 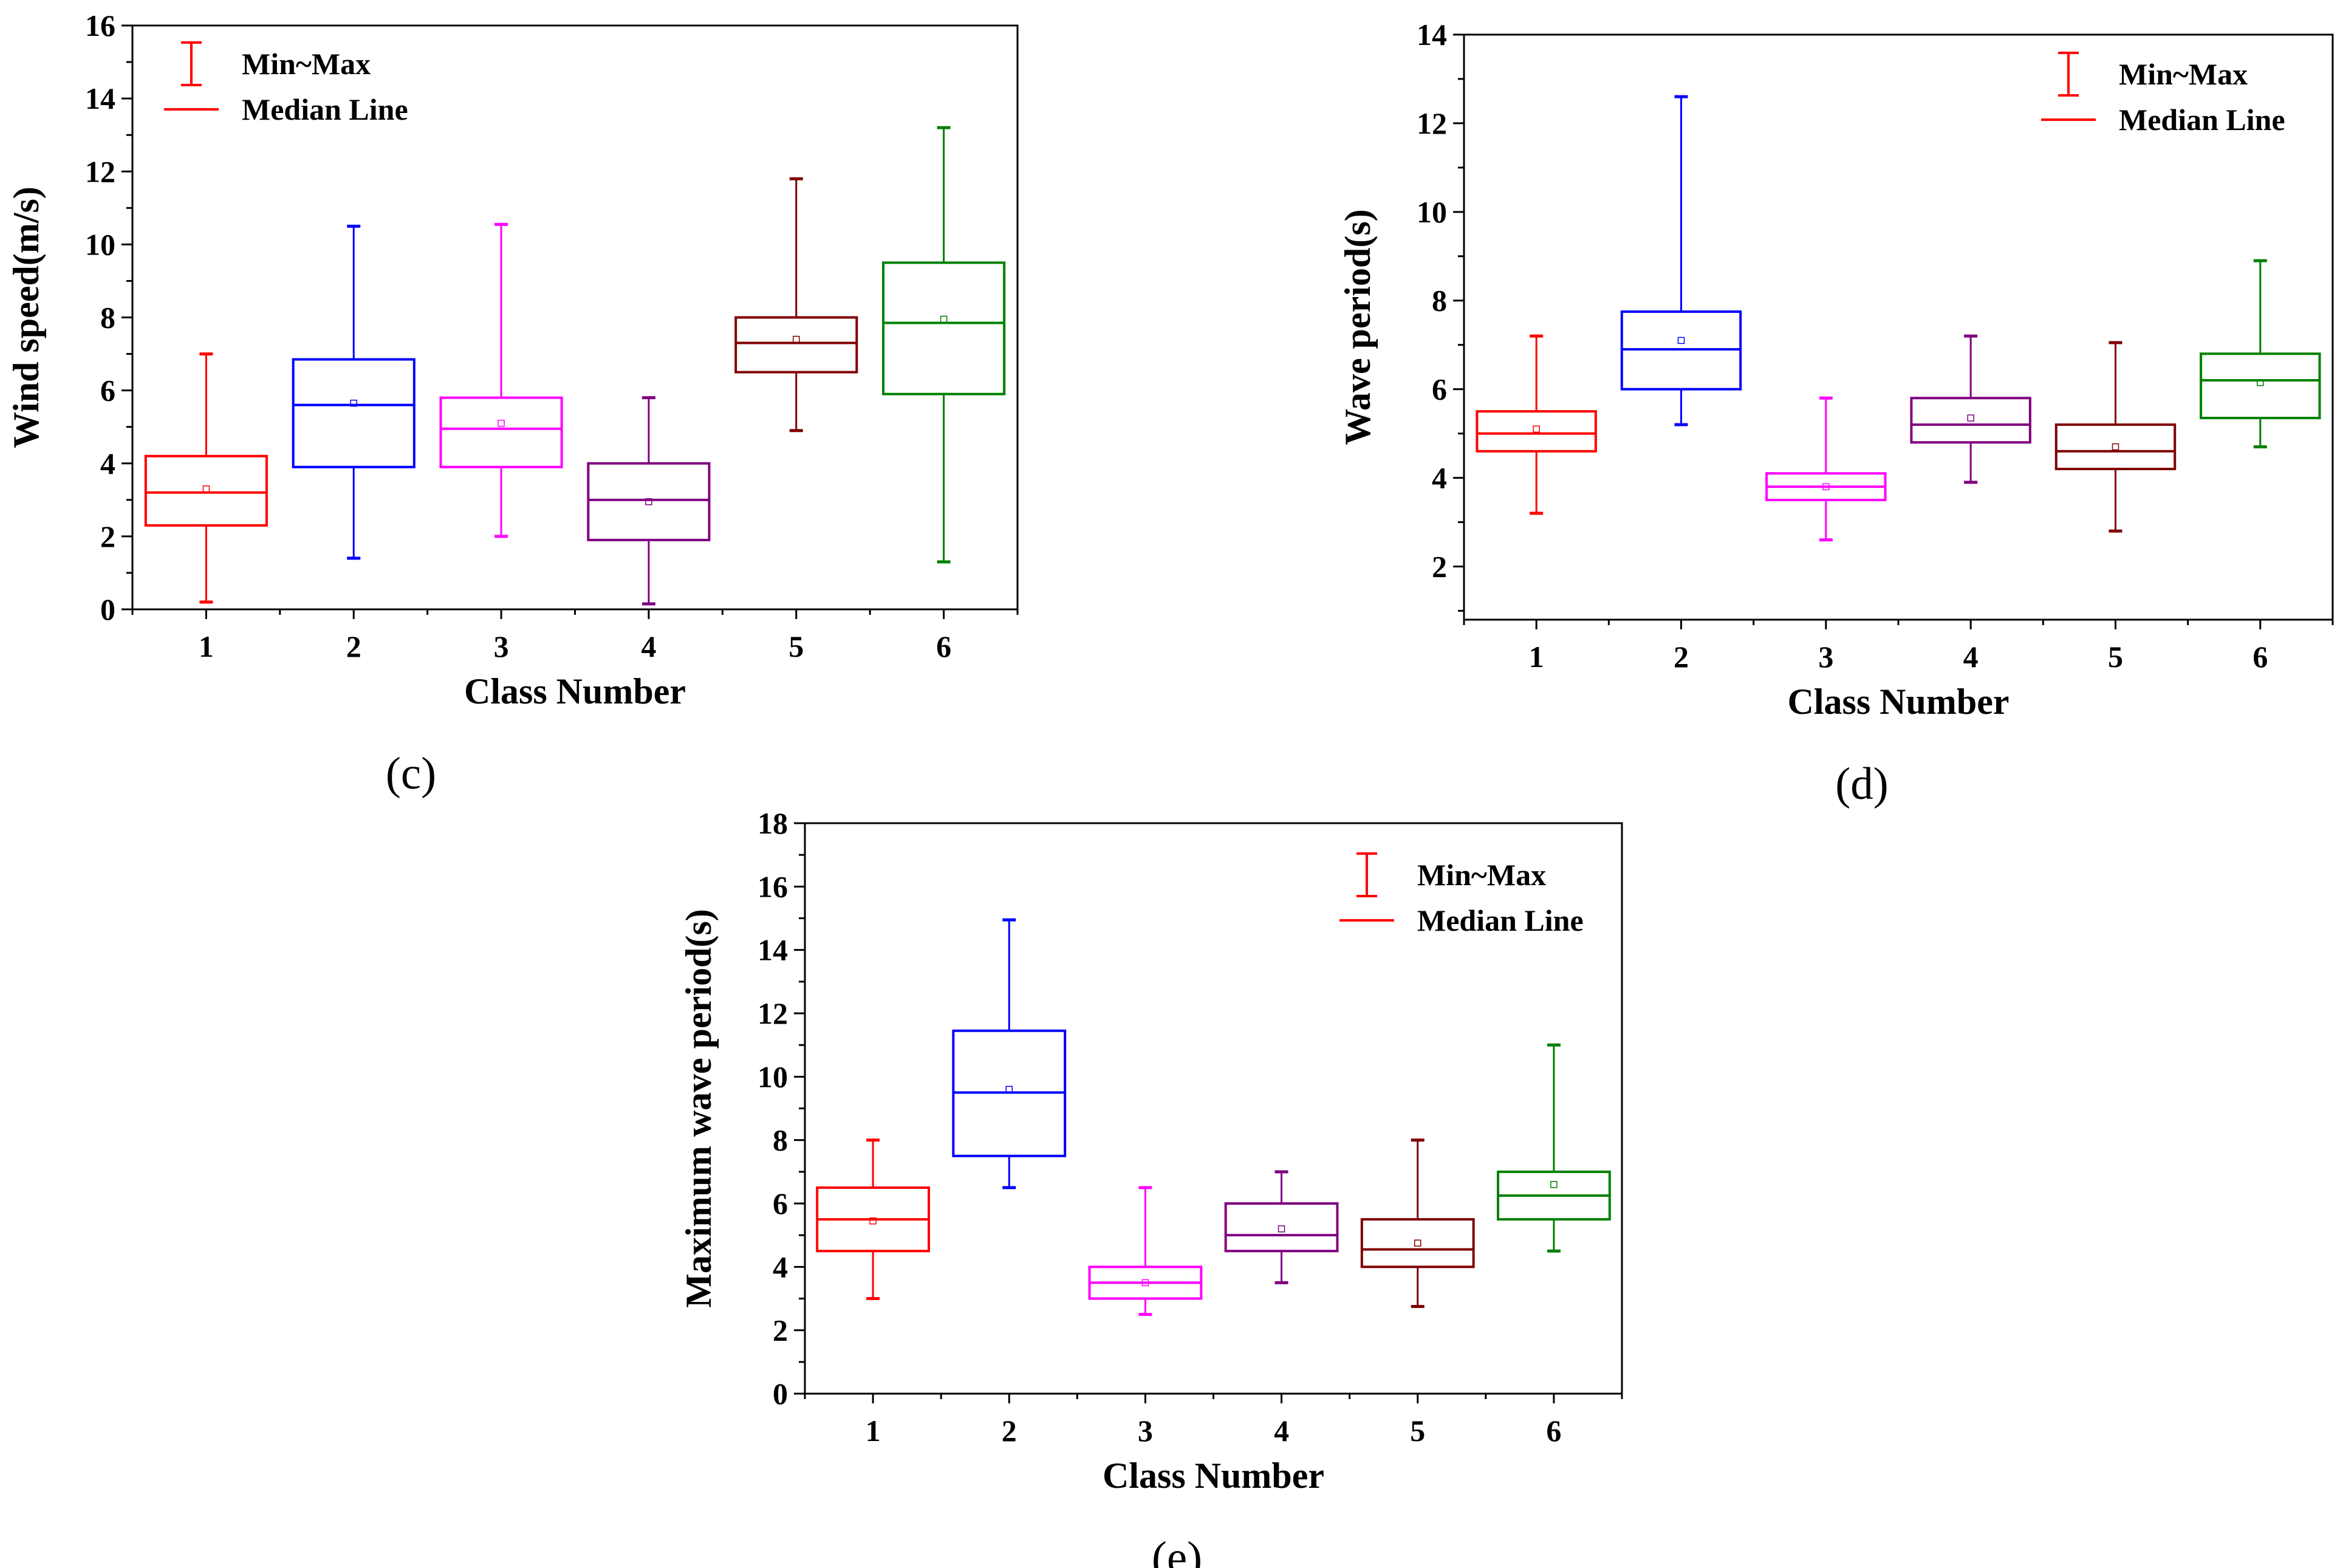 What do you see at coordinates (699, 1108) in the screenshot?
I see `y-axis-title: Maximum wave period(s)` at bounding box center [699, 1108].